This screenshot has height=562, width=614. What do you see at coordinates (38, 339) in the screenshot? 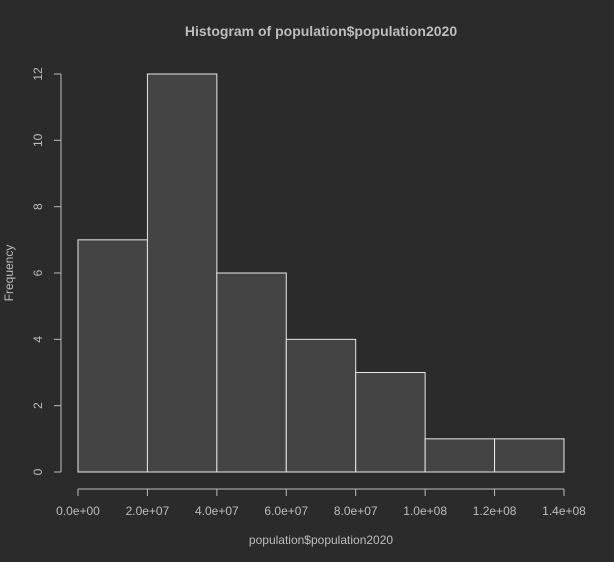
I see `y-tick-label: 4` at bounding box center [38, 339].